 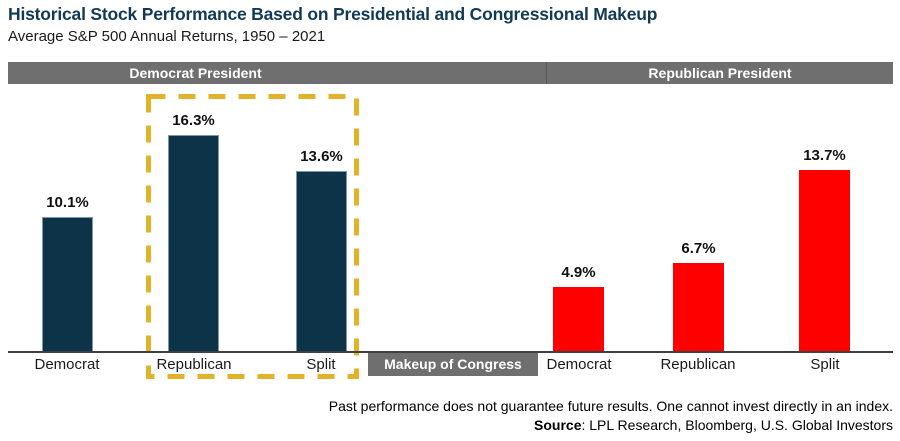 What do you see at coordinates (277, 73) in the screenshot?
I see `group-header-democrat-president: Democrat President` at bounding box center [277, 73].